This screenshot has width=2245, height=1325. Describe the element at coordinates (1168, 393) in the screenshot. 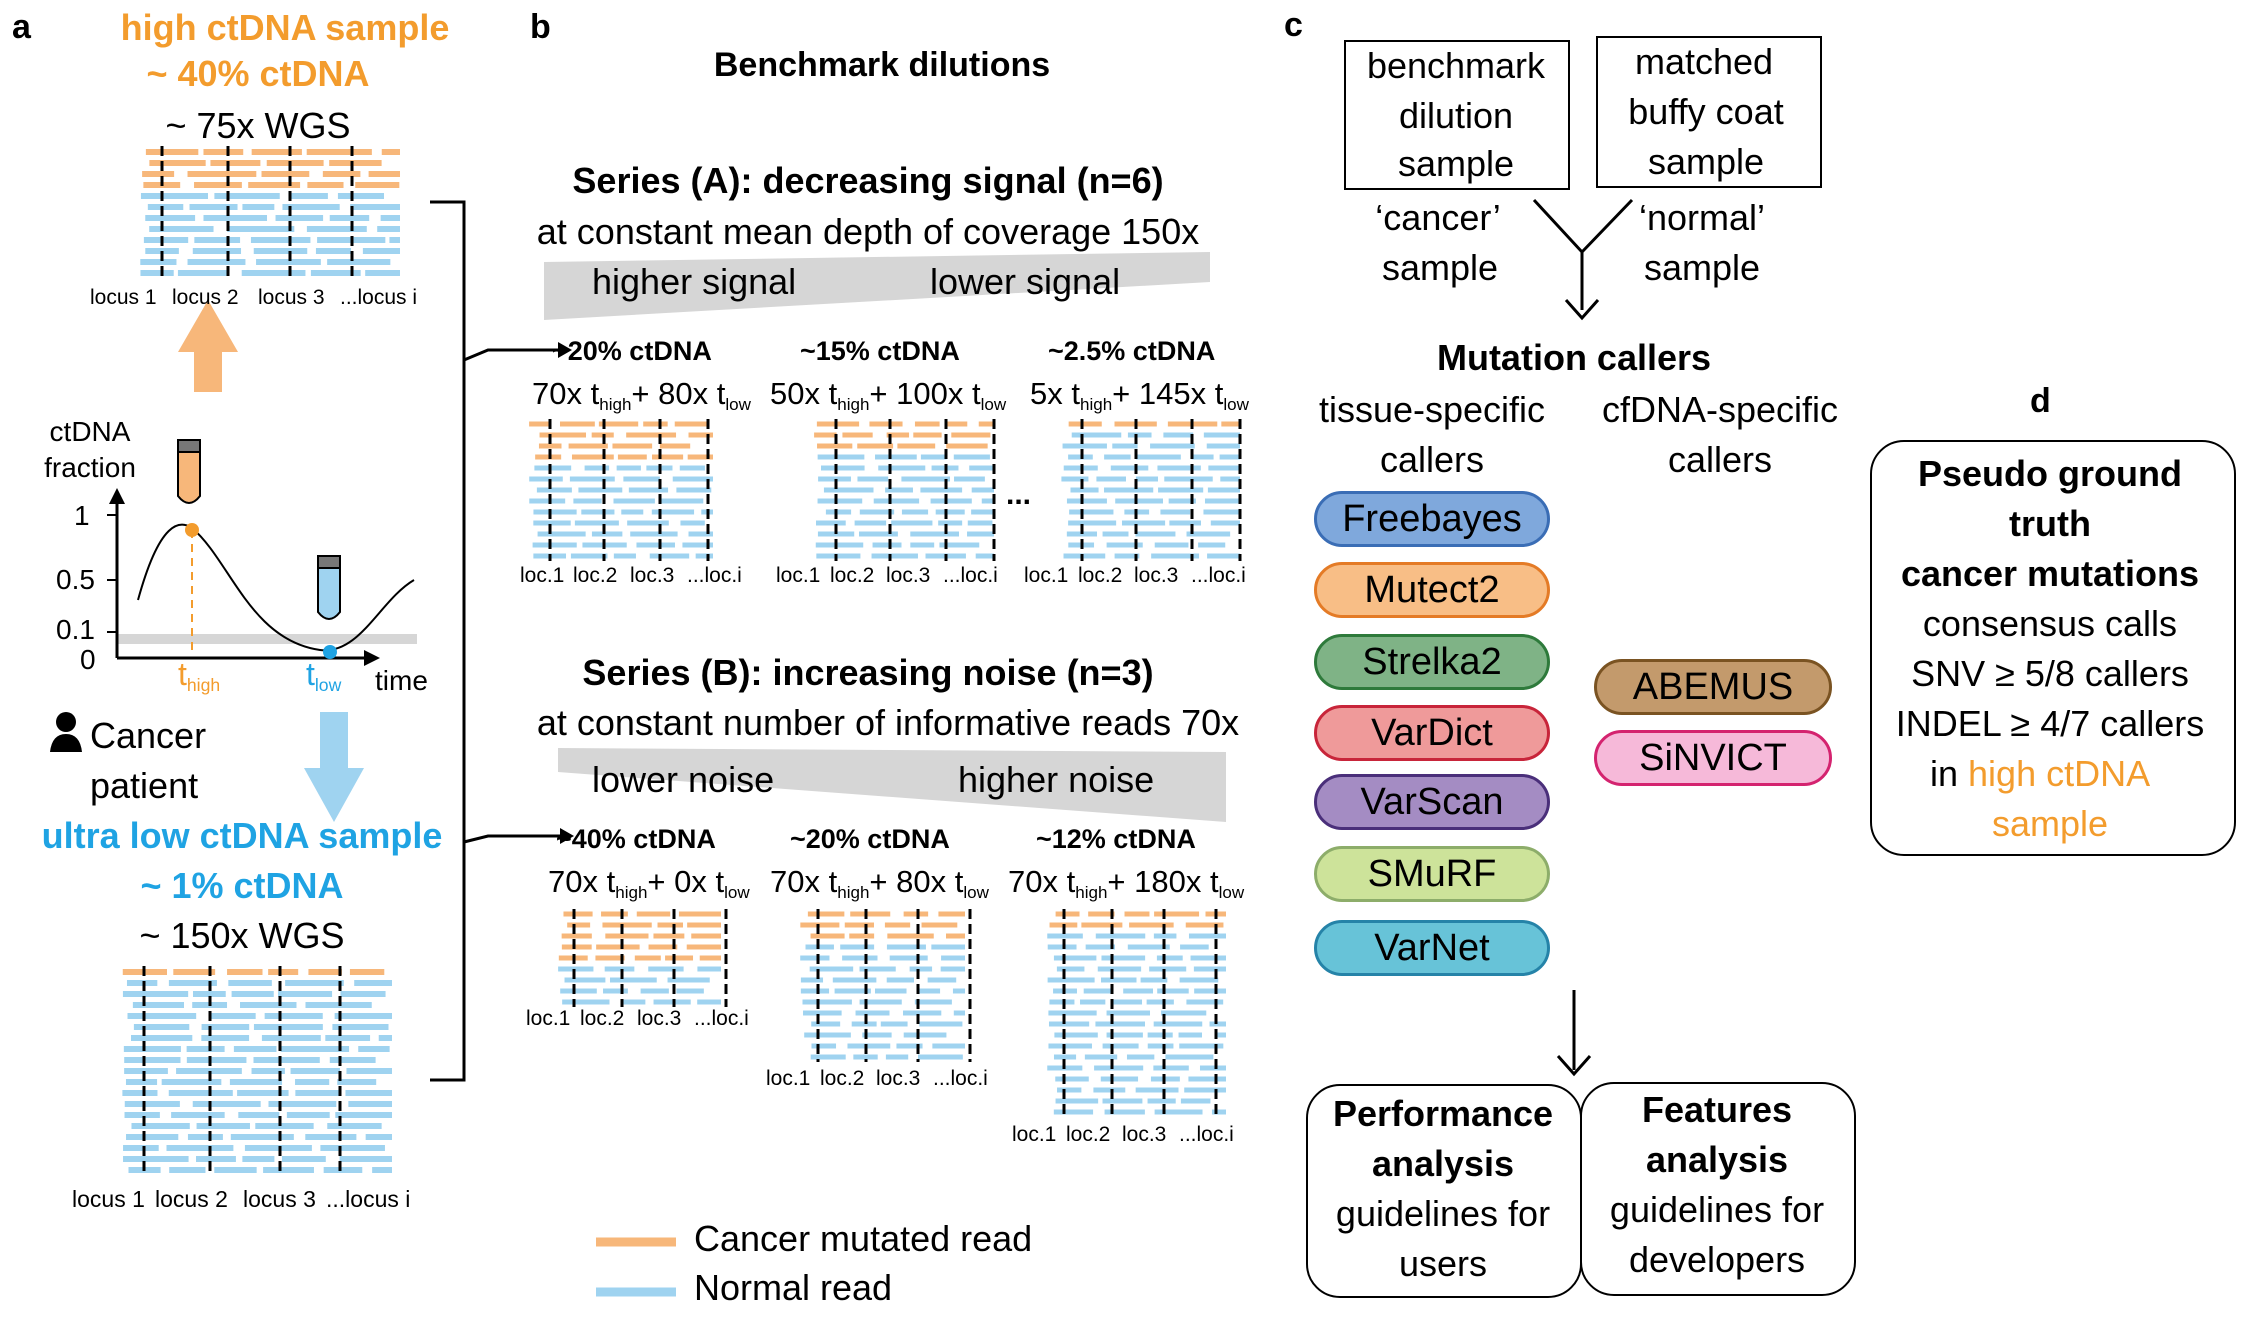

I see `mix-low: + 145x t` at that location.